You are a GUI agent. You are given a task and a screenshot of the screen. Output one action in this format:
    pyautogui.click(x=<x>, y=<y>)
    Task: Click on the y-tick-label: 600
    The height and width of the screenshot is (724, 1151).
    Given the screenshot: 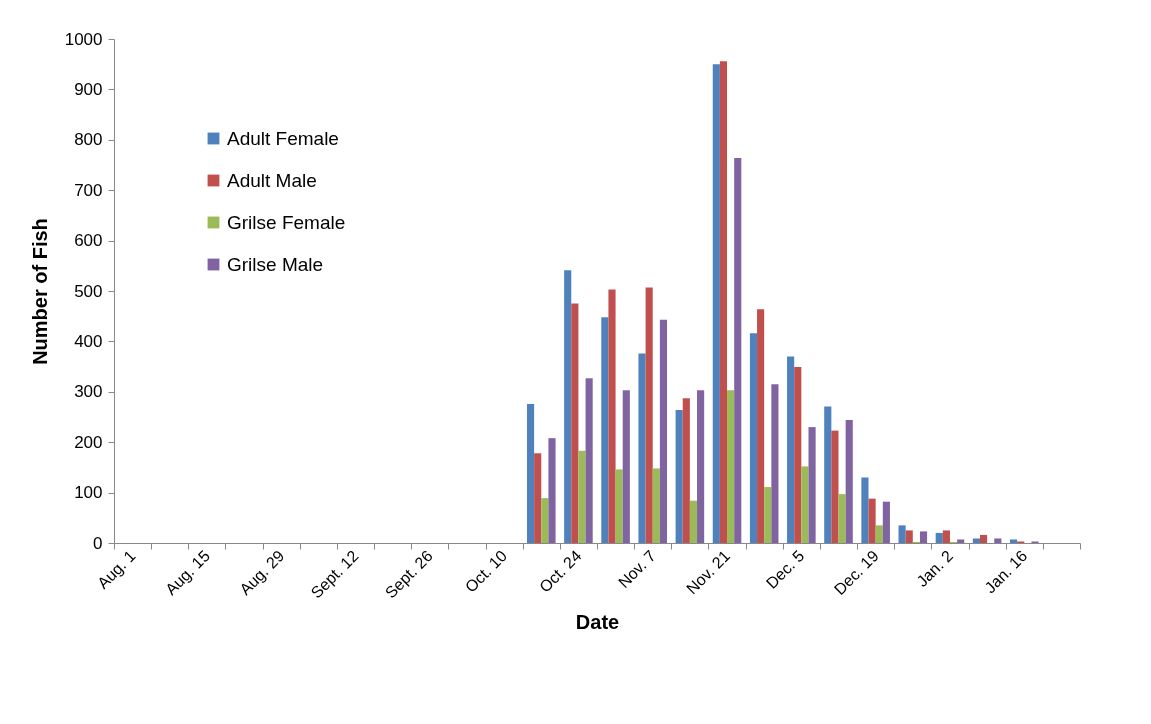 What is the action you would take?
    pyautogui.click(x=88, y=241)
    